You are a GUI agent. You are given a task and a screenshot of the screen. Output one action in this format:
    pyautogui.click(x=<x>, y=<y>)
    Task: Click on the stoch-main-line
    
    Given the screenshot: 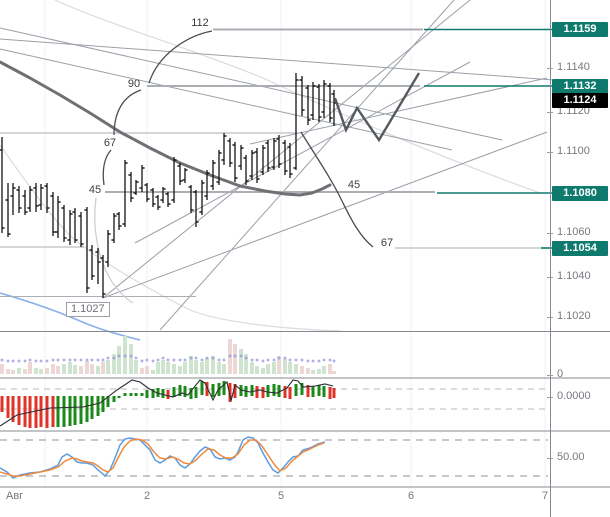 What is the action you would take?
    pyautogui.click(x=163, y=457)
    